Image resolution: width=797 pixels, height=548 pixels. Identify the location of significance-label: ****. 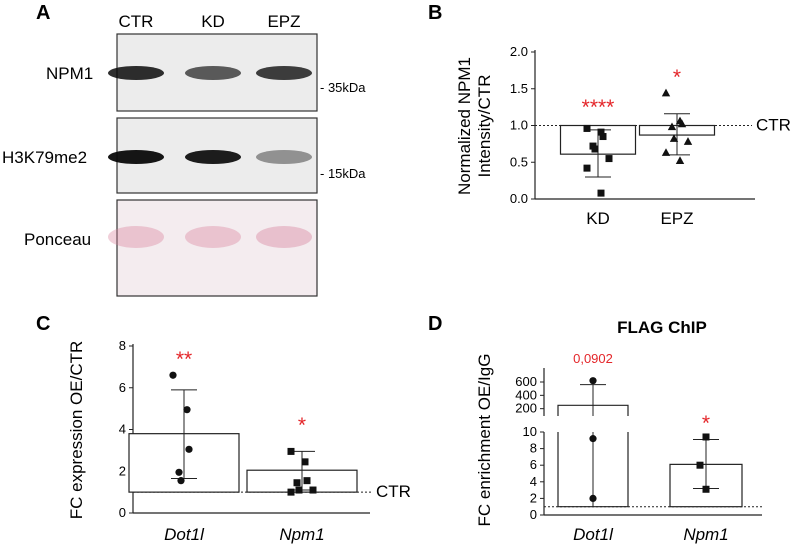
(598, 107).